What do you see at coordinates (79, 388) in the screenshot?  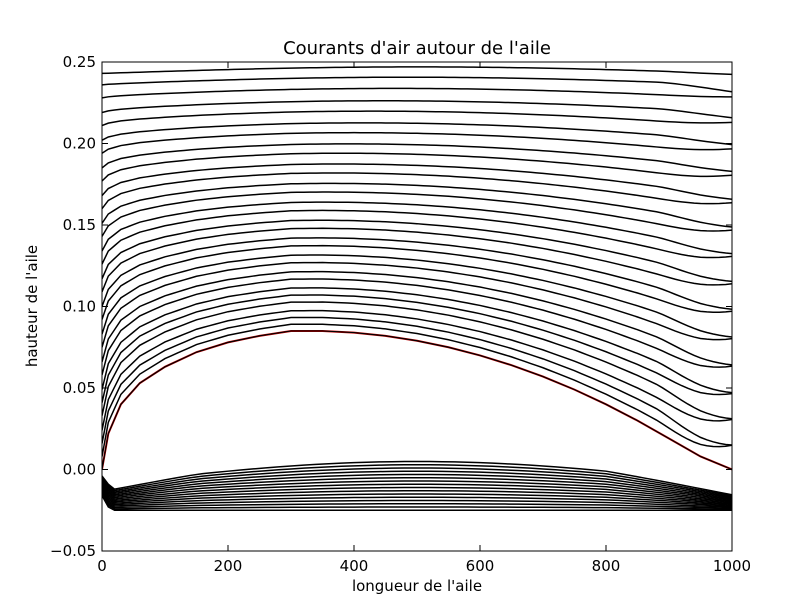 I see `y-tick-label: 0.05` at bounding box center [79, 388].